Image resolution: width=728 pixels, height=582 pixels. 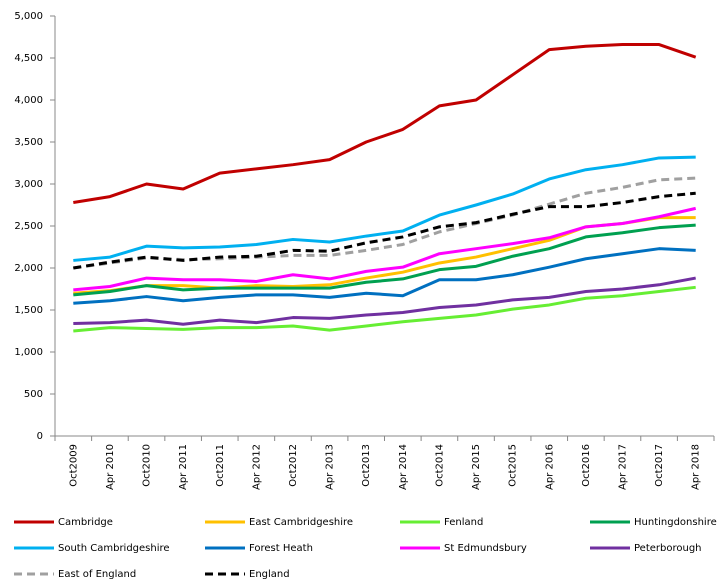 What do you see at coordinates (549, 467) in the screenshot?
I see `x-tick-label: Apr 2016` at bounding box center [549, 467].